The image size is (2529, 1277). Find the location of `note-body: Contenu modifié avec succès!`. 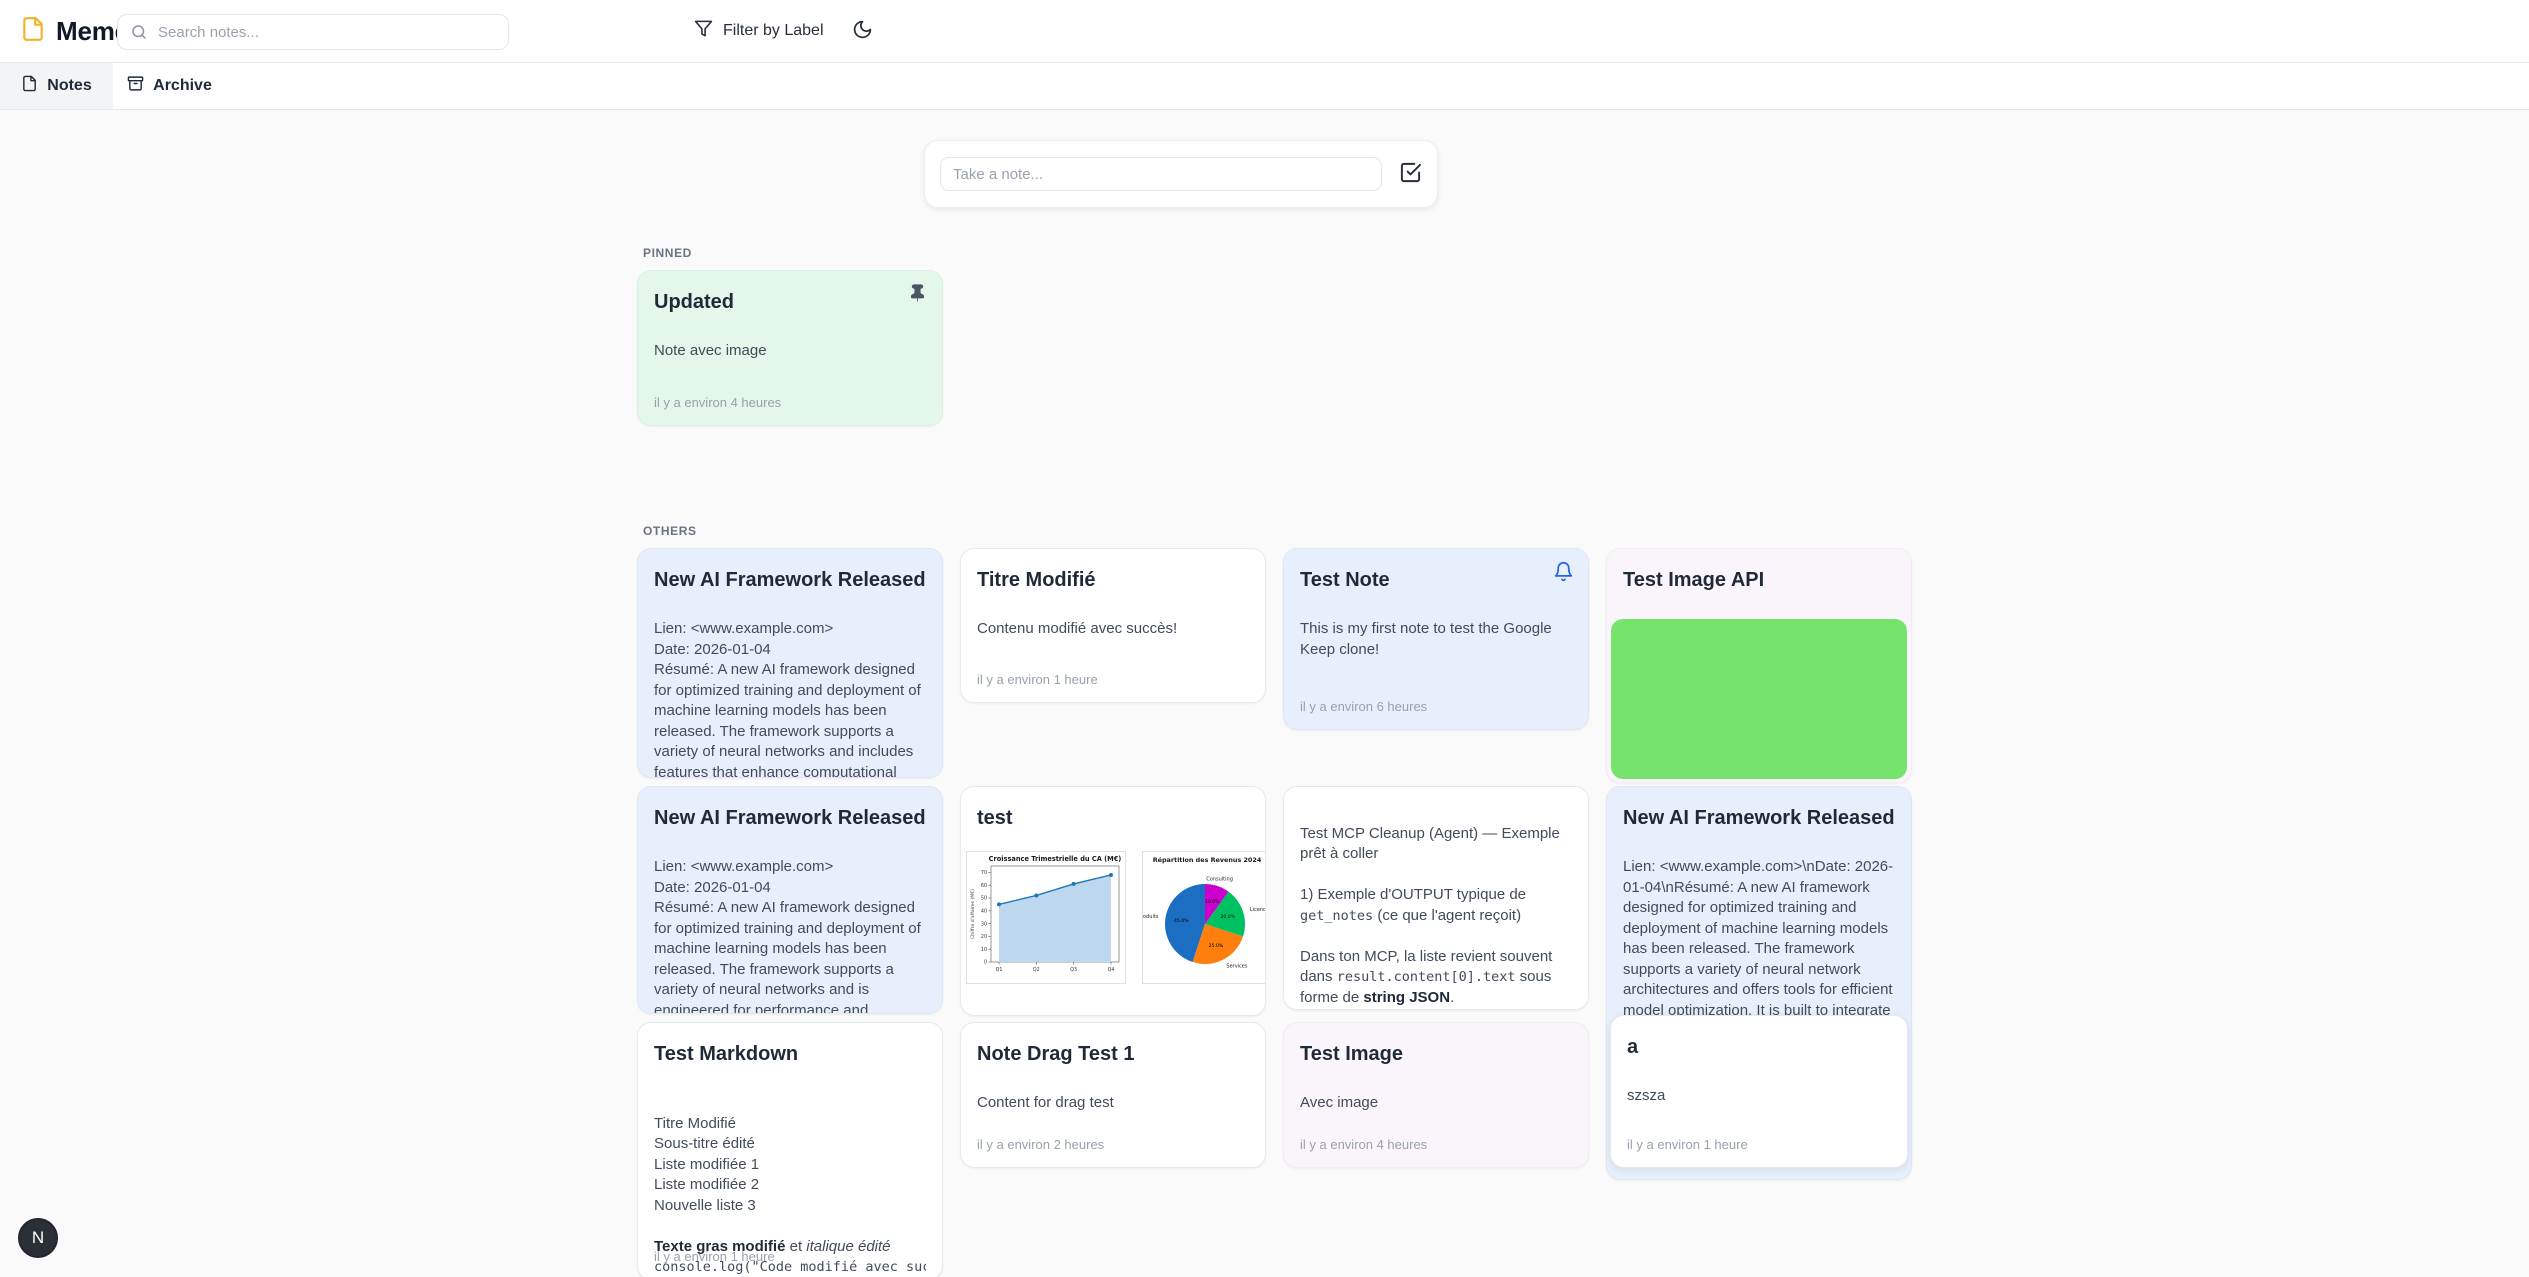

note-body: Contenu modifié avec succès! is located at coordinates (1077, 628).